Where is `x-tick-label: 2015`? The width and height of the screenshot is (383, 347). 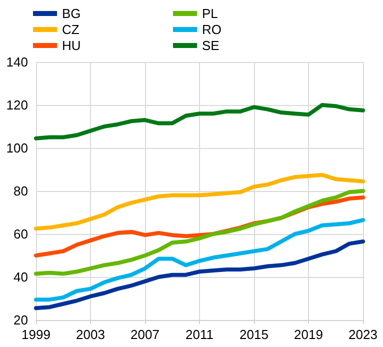
x-tick-label: 2015 is located at coordinates (254, 334).